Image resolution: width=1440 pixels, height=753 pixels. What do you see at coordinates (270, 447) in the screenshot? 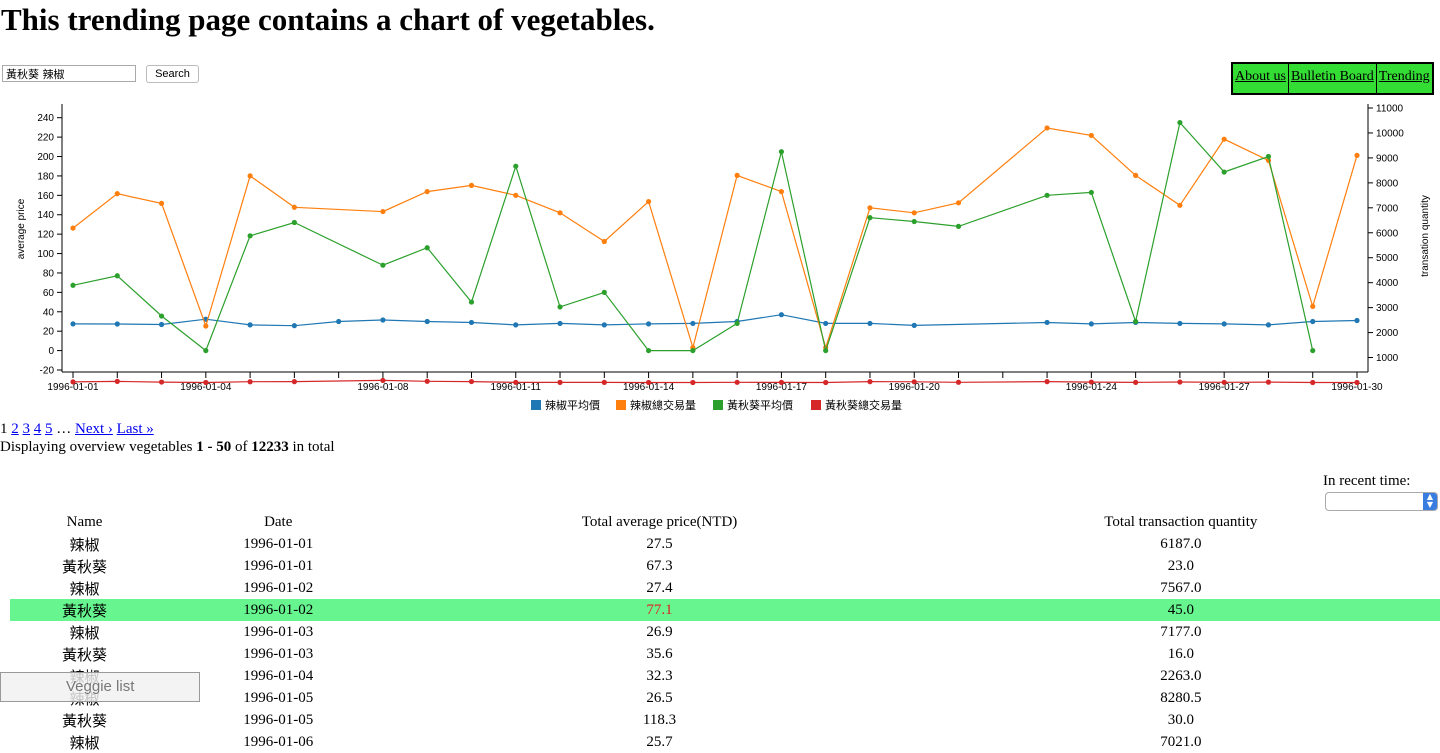
I see `summary-total: 12233` at bounding box center [270, 447].